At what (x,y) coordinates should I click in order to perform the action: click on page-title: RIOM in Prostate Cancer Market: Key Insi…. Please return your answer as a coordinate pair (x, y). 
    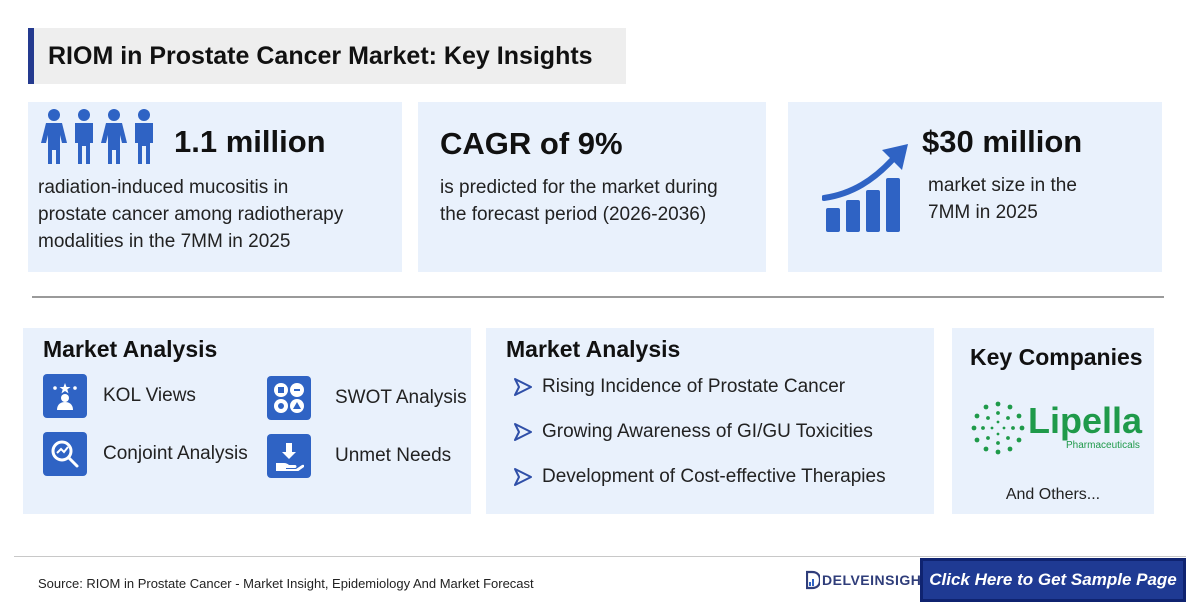
    Looking at the image, I should click on (320, 55).